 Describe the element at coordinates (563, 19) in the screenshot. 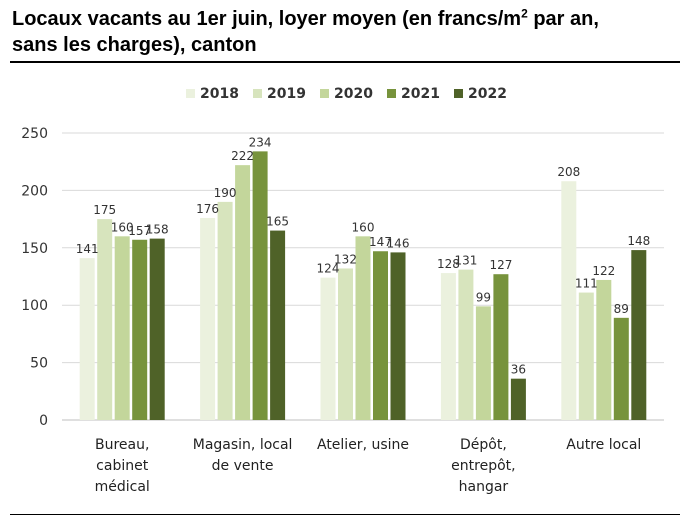

I see `title-line1-end: par an,` at that location.